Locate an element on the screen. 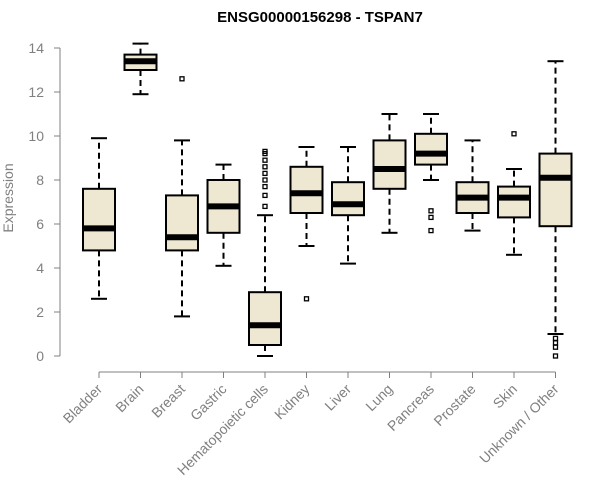  y-tick-label: 0 is located at coordinates (40, 356).